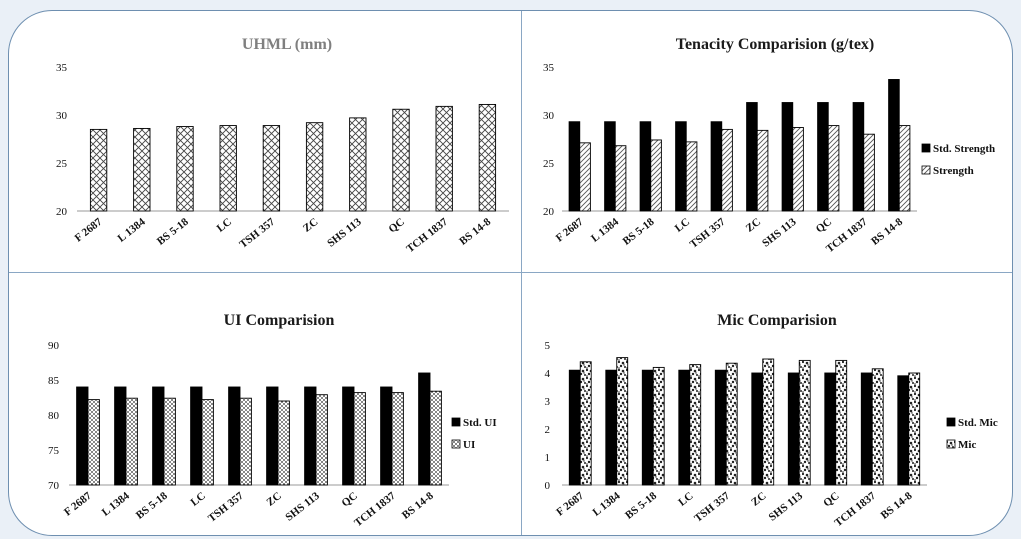 This screenshot has height=539, width=1021. Describe the element at coordinates (314, 167) in the screenshot. I see `bar-value-zc` at that location.